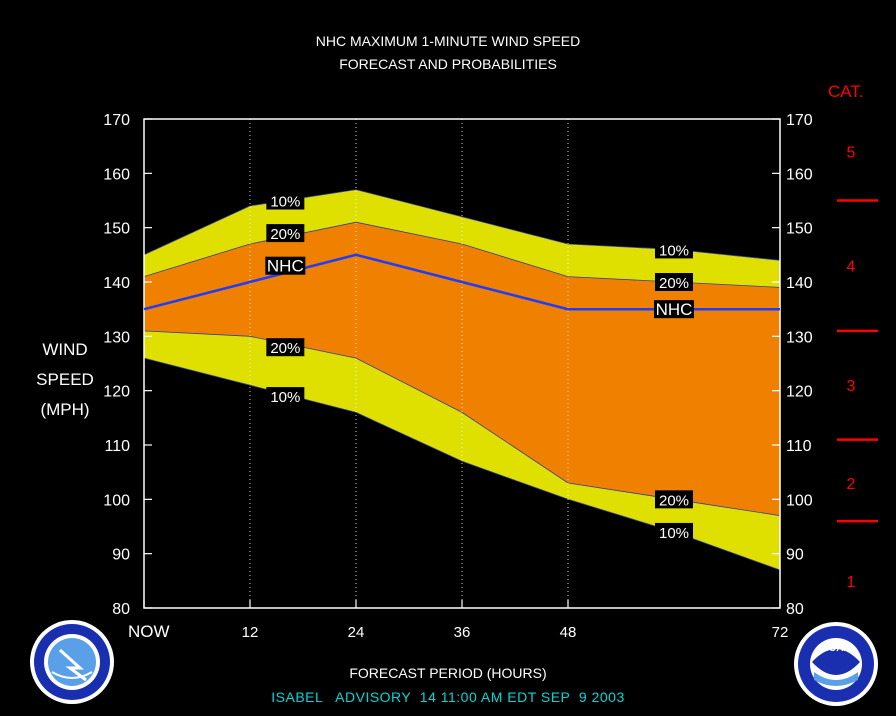 The image size is (896, 716). I want to click on y-tick-label-right: 170, so click(799, 120).